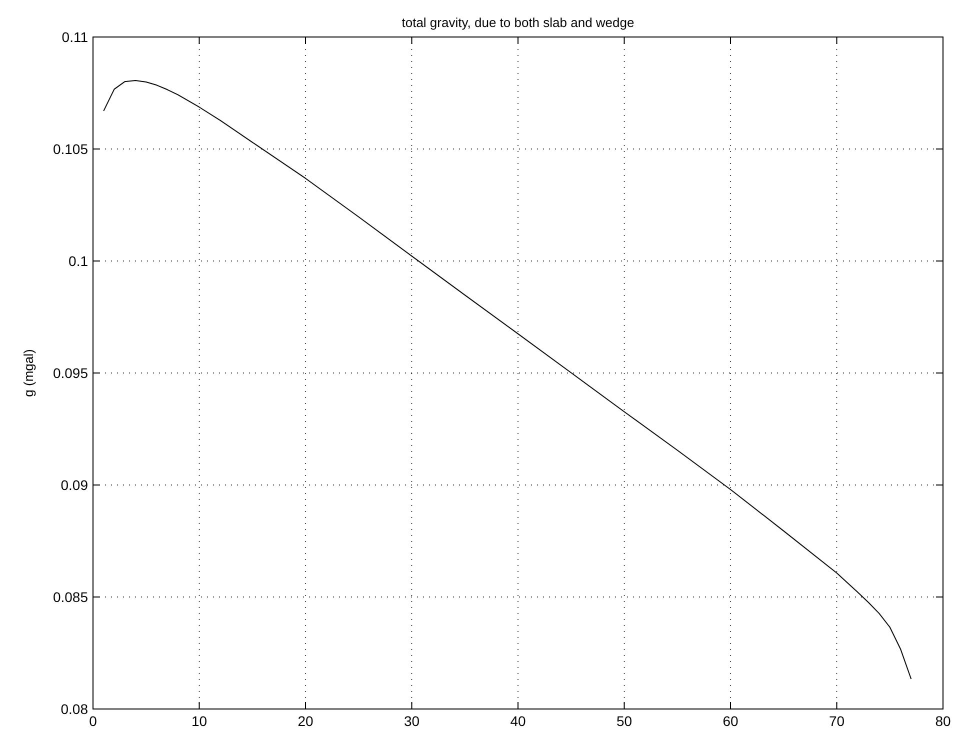 Image resolution: width=957 pixels, height=740 pixels. I want to click on y-tick-label: 0.085, so click(70, 597).